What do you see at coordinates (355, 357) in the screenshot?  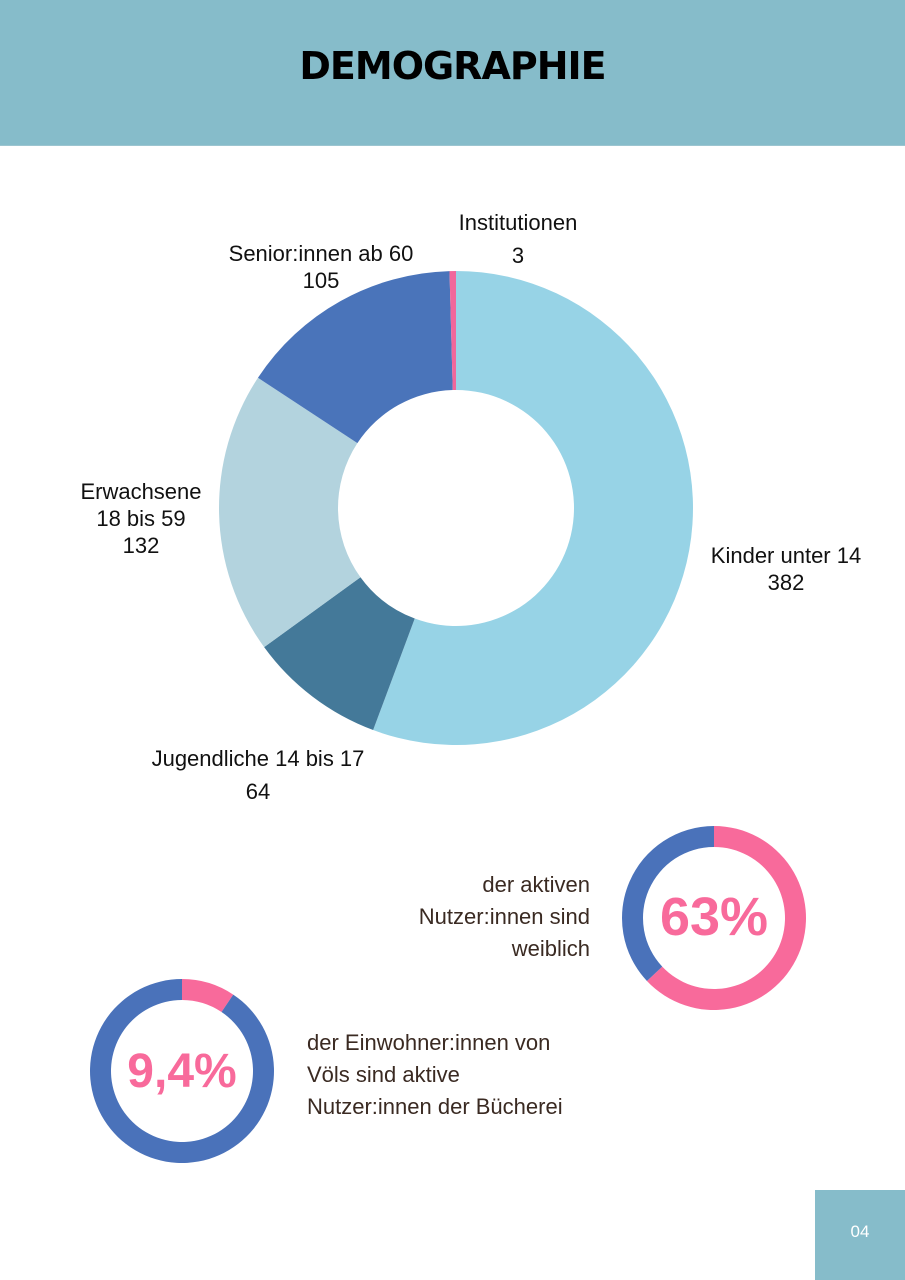 I see `donut-slice-senioren` at bounding box center [355, 357].